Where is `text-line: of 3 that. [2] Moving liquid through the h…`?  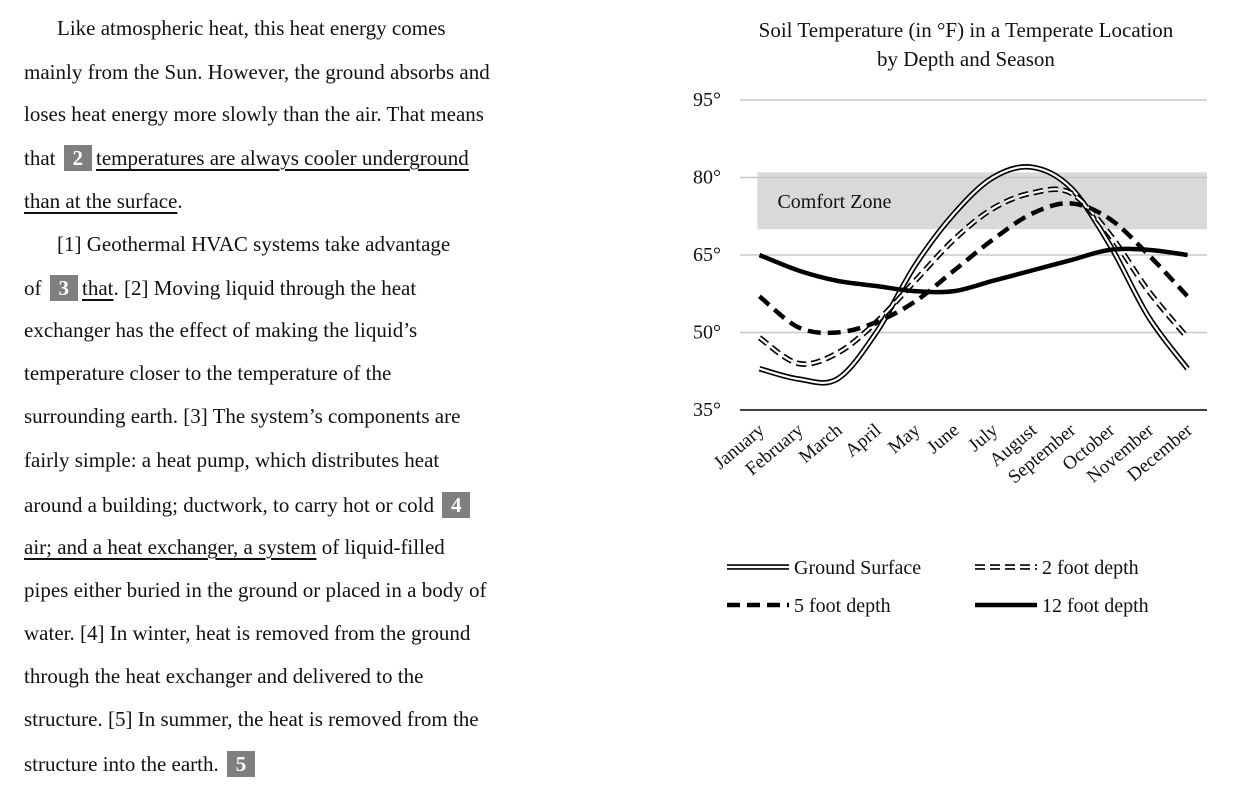 text-line: of 3 that. [2] Moving liquid through the h… is located at coordinates (220, 288).